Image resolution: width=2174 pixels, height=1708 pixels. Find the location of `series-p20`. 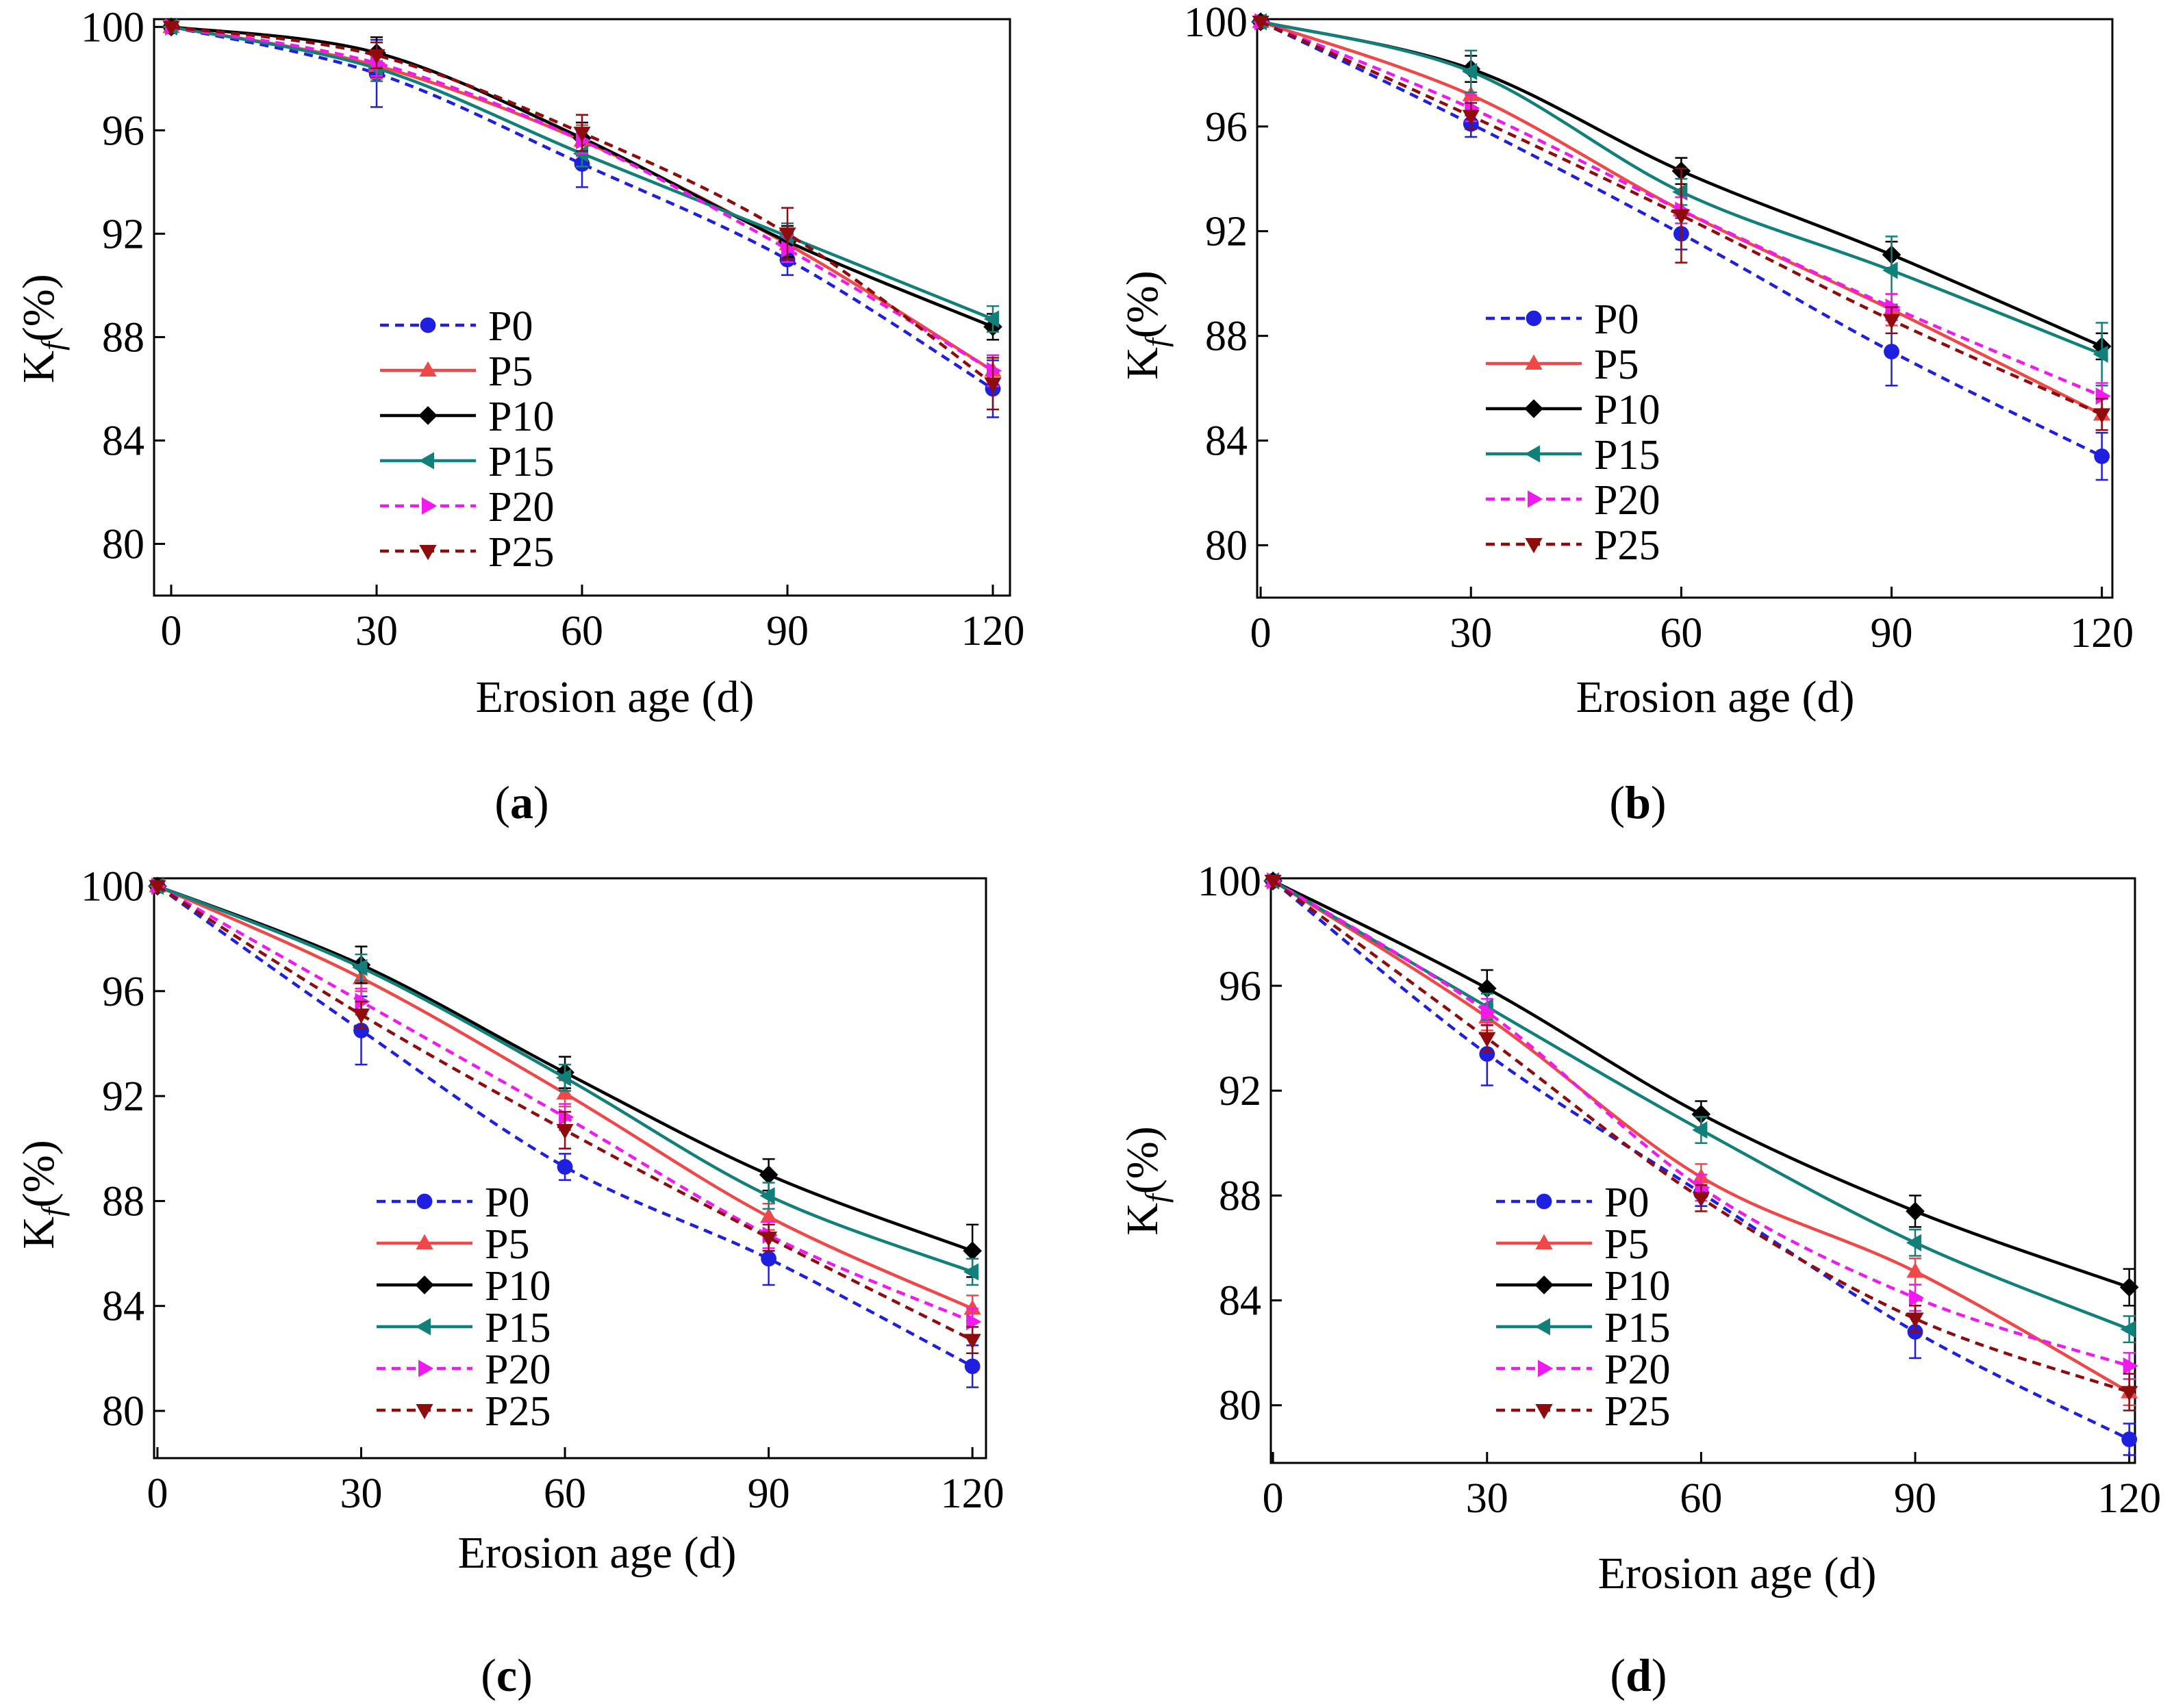

series-p20 is located at coordinates (583, 202).